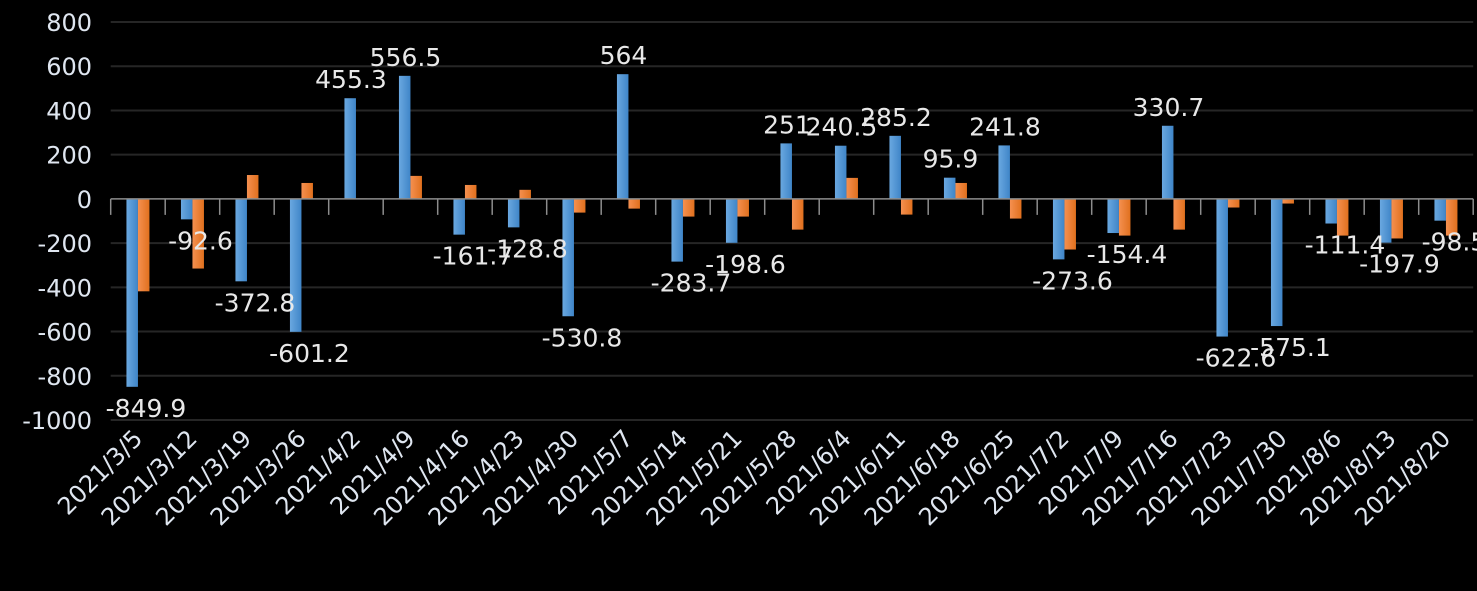 The width and height of the screenshot is (1477, 591). Describe the element at coordinates (1169, 107) in the screenshot. I see `data-label: 330.7` at that location.